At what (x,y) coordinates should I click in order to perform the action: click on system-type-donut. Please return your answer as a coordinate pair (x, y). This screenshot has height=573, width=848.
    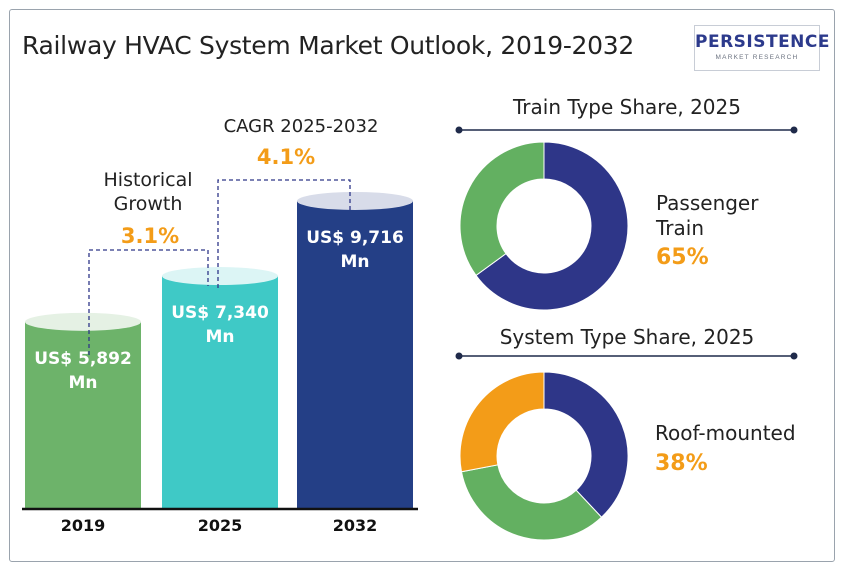
    Looking at the image, I should click on (544, 456).